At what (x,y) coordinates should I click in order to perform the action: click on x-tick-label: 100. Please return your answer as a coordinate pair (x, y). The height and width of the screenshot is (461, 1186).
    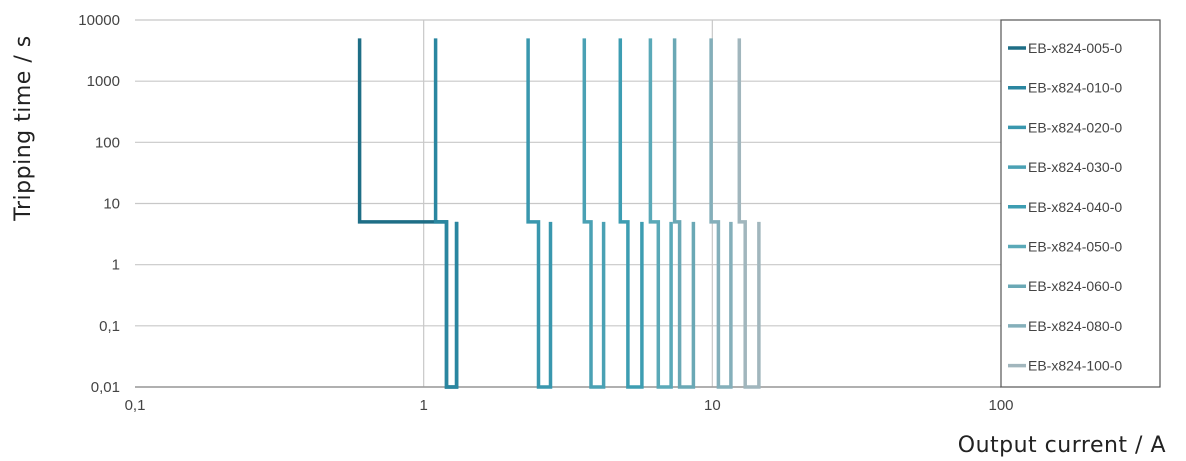
    Looking at the image, I should click on (1000, 405).